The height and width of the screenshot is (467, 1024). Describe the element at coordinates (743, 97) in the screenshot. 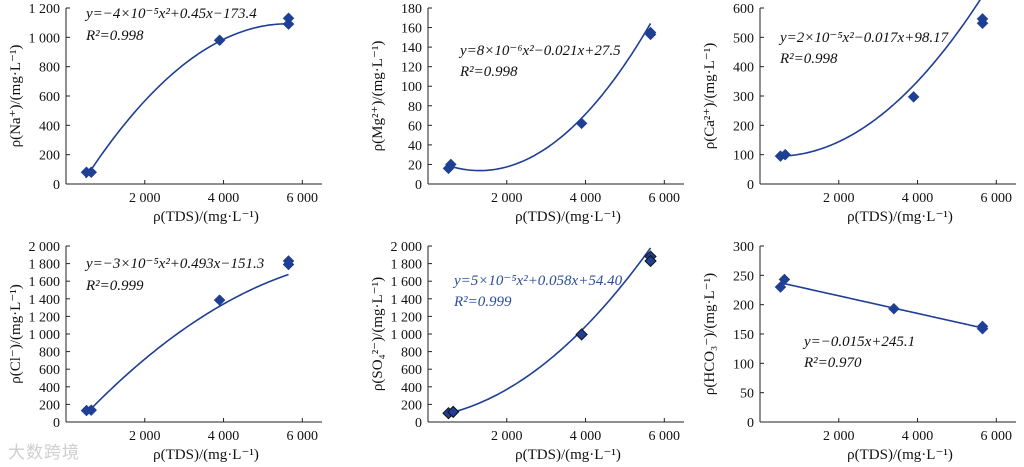

I see `y-tick-label: 300` at that location.